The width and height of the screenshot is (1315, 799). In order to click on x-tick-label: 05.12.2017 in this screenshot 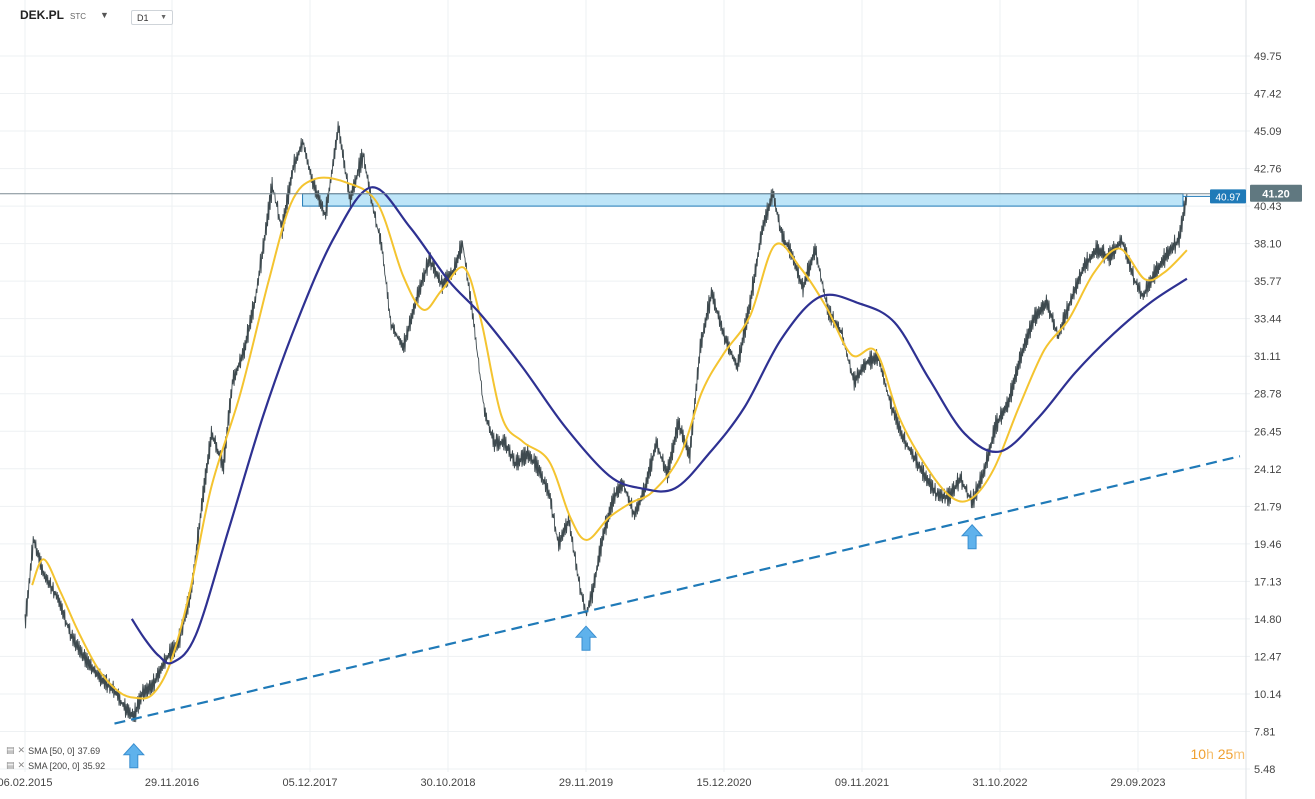, I will do `click(309, 783)`.